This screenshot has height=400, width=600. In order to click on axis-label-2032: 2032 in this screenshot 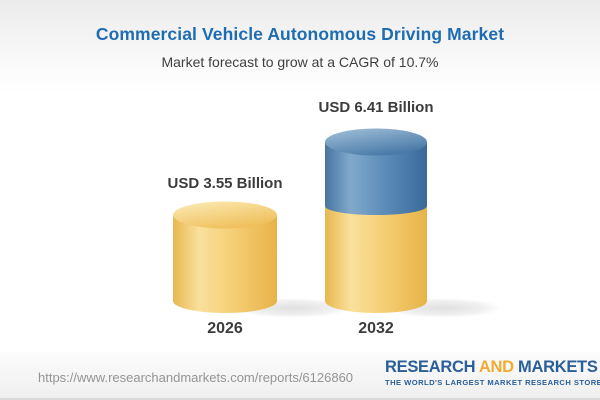, I will do `click(376, 328)`.